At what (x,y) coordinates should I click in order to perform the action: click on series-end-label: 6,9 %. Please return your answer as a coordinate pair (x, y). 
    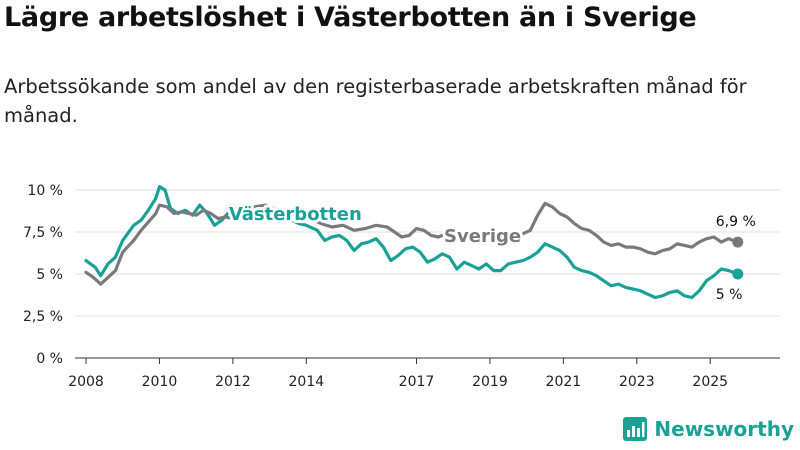
    Looking at the image, I should click on (736, 222).